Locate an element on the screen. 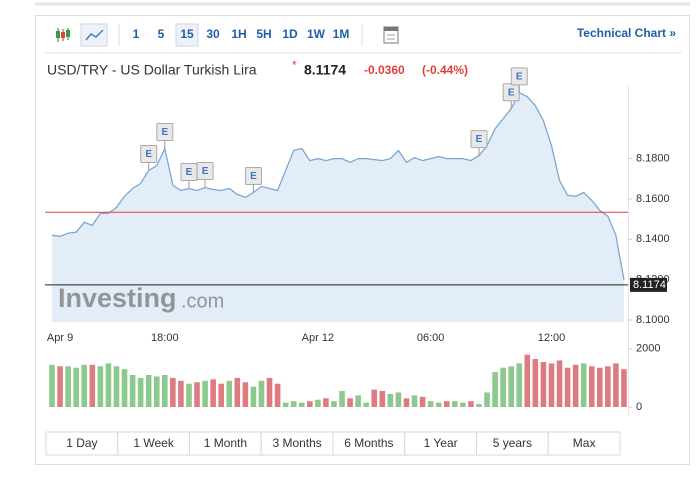  range-button is located at coordinates (584, 443).